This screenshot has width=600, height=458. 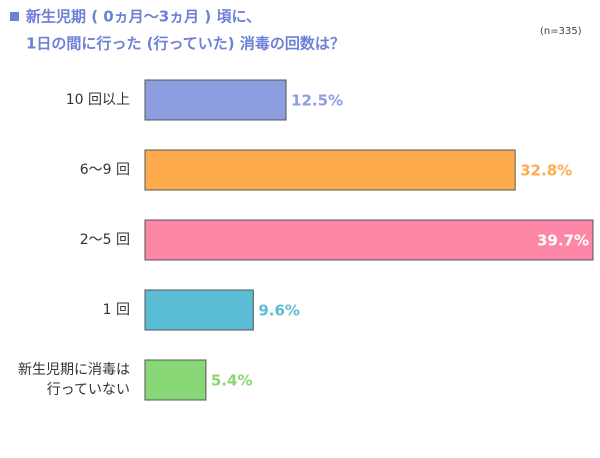 I want to click on value-label: 39.7%, so click(x=563, y=241).